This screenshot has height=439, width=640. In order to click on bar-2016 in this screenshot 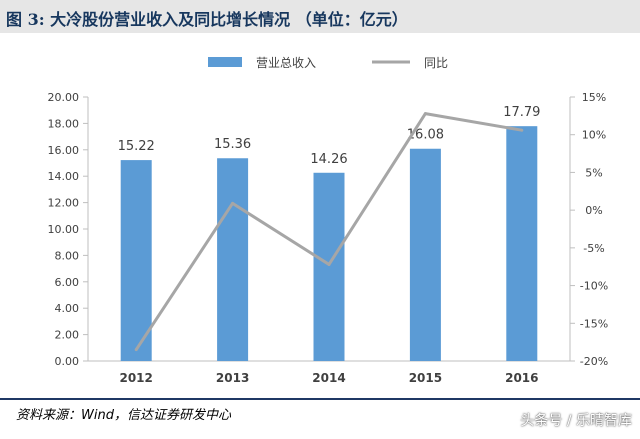, I will do `click(522, 243)`.